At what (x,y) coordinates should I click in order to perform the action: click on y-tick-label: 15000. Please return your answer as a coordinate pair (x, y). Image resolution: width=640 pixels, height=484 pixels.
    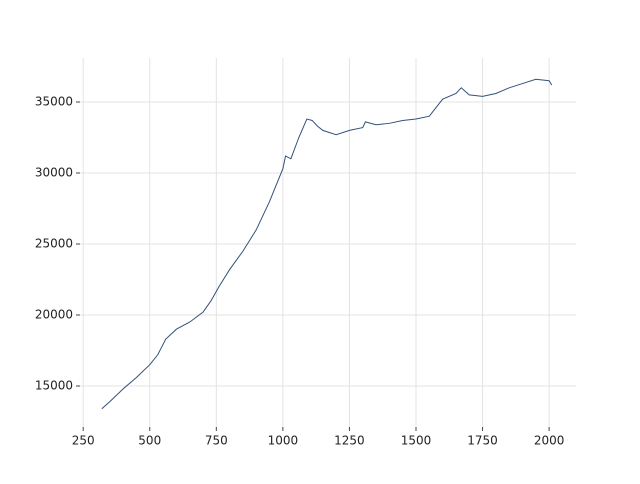
    Looking at the image, I should click on (54, 386).